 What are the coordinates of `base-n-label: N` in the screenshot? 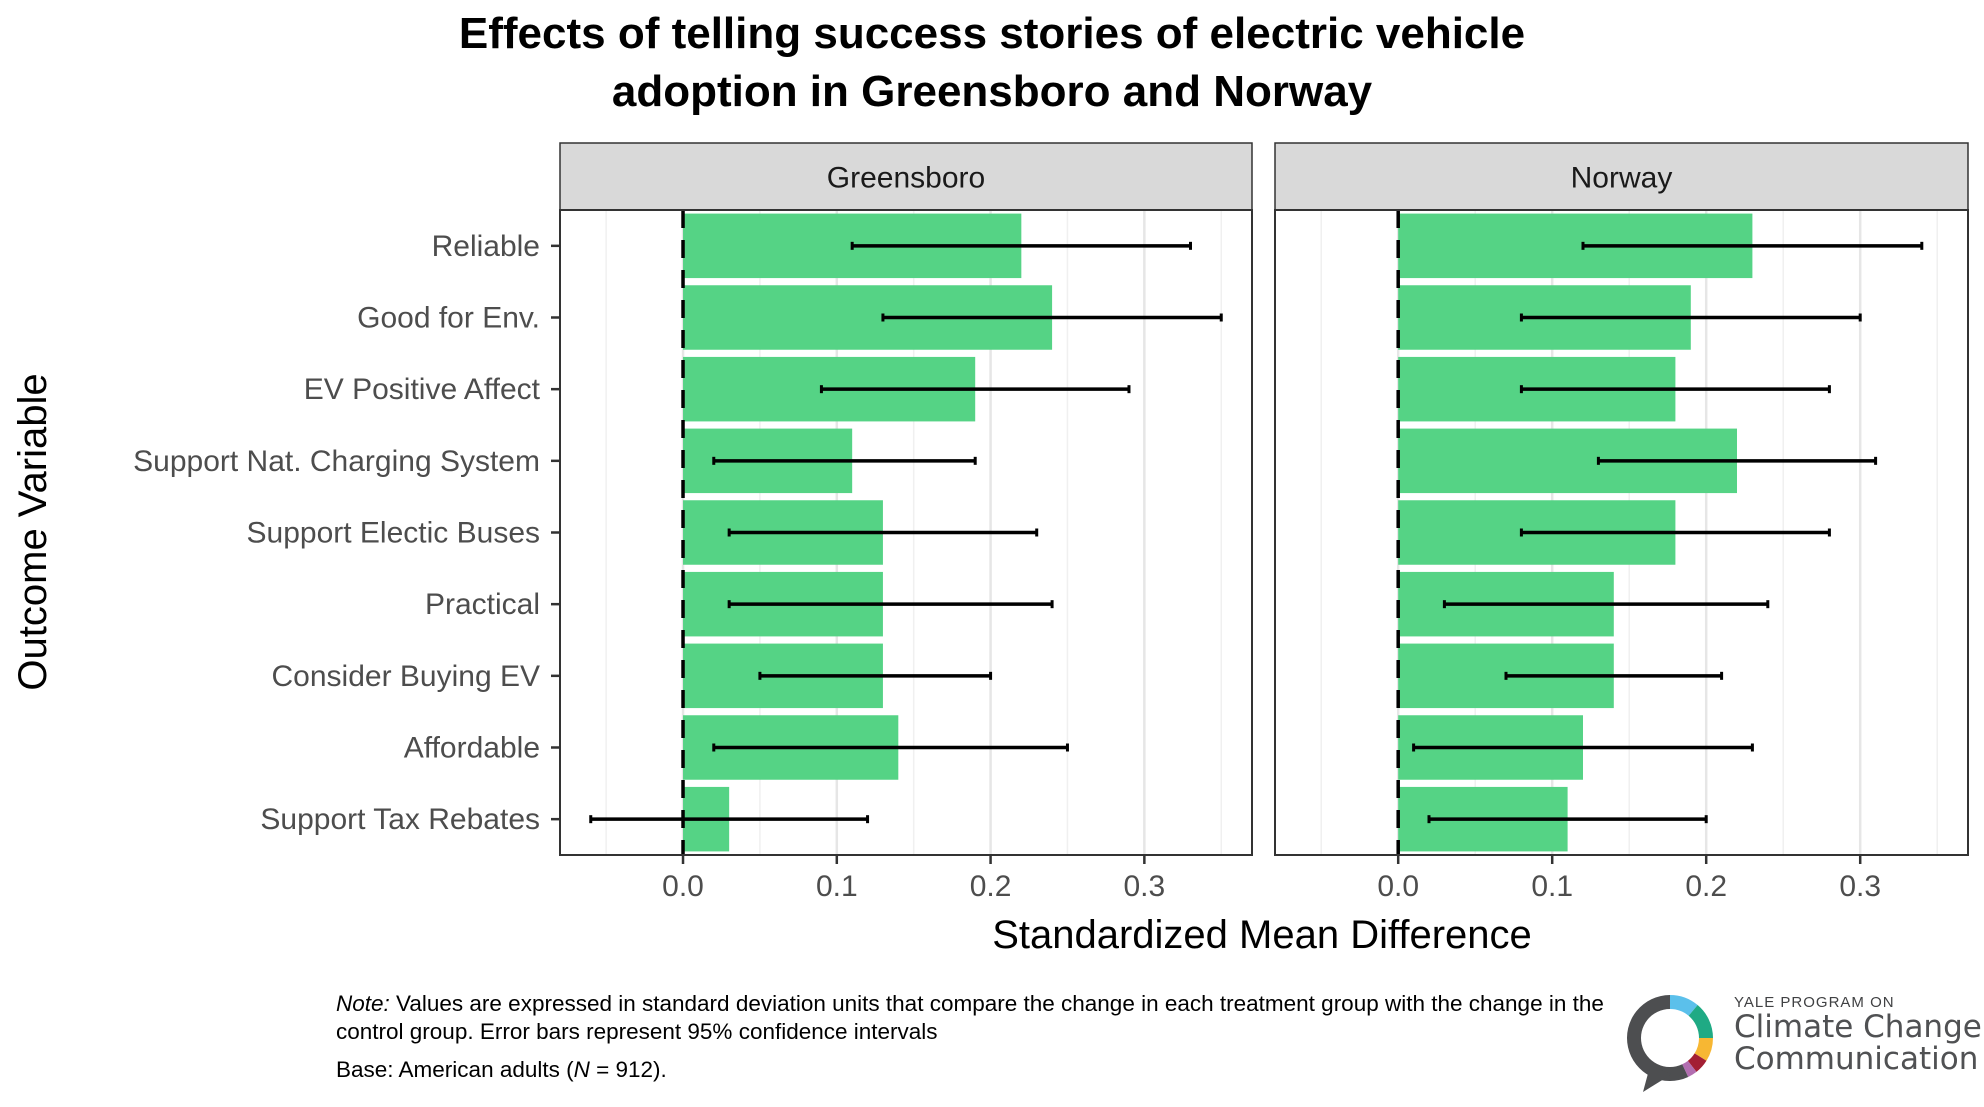 It's located at (581, 1069).